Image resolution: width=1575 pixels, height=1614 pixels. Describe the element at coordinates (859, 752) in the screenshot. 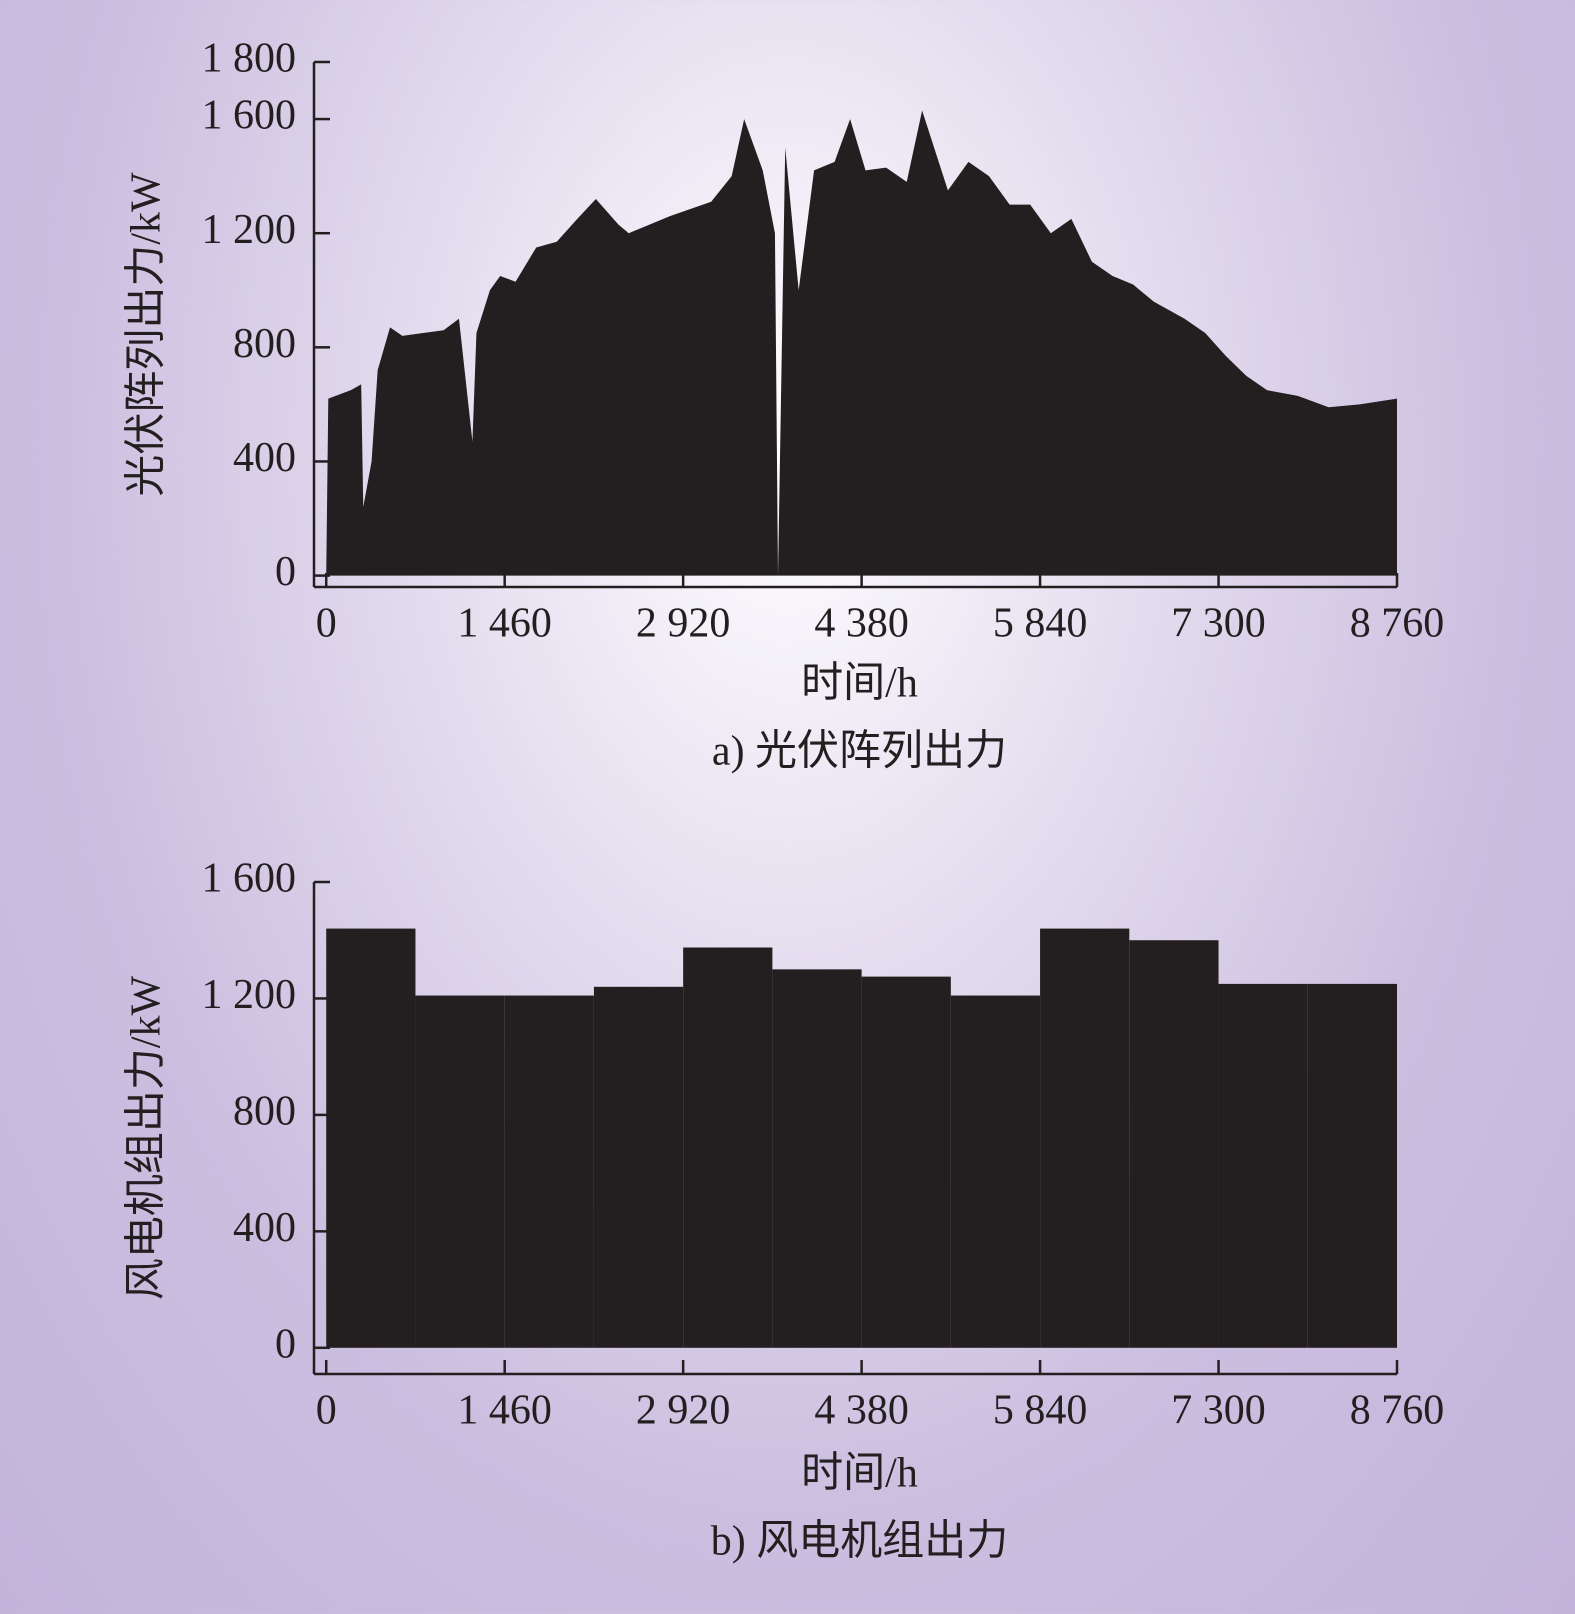

I see `caption: a) 光伏阵列出力` at that location.